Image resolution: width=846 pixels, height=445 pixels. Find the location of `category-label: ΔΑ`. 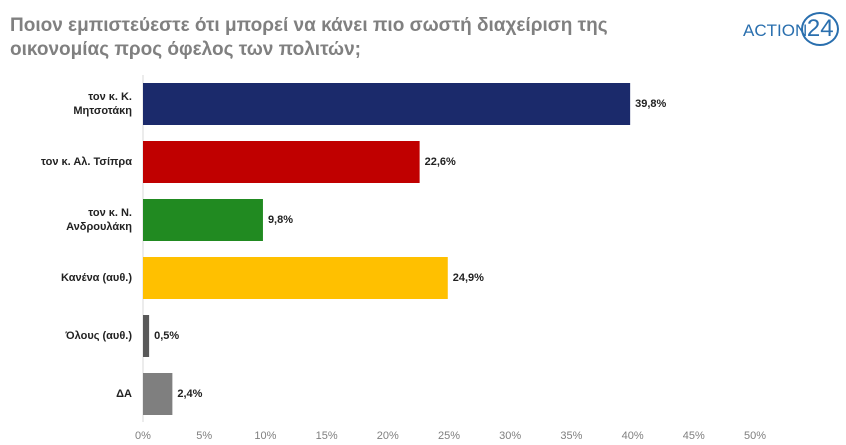

category-label: ΔΑ is located at coordinates (124, 394).